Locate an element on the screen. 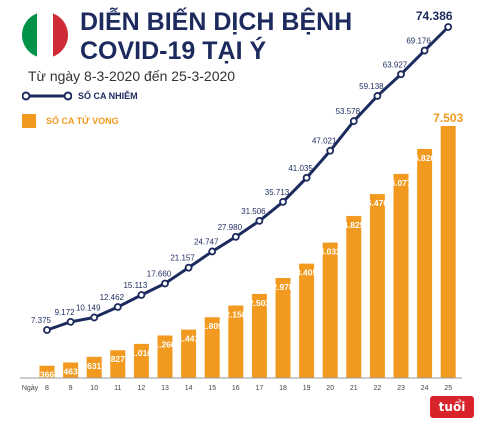  italy-flag-icon is located at coordinates (45, 35).